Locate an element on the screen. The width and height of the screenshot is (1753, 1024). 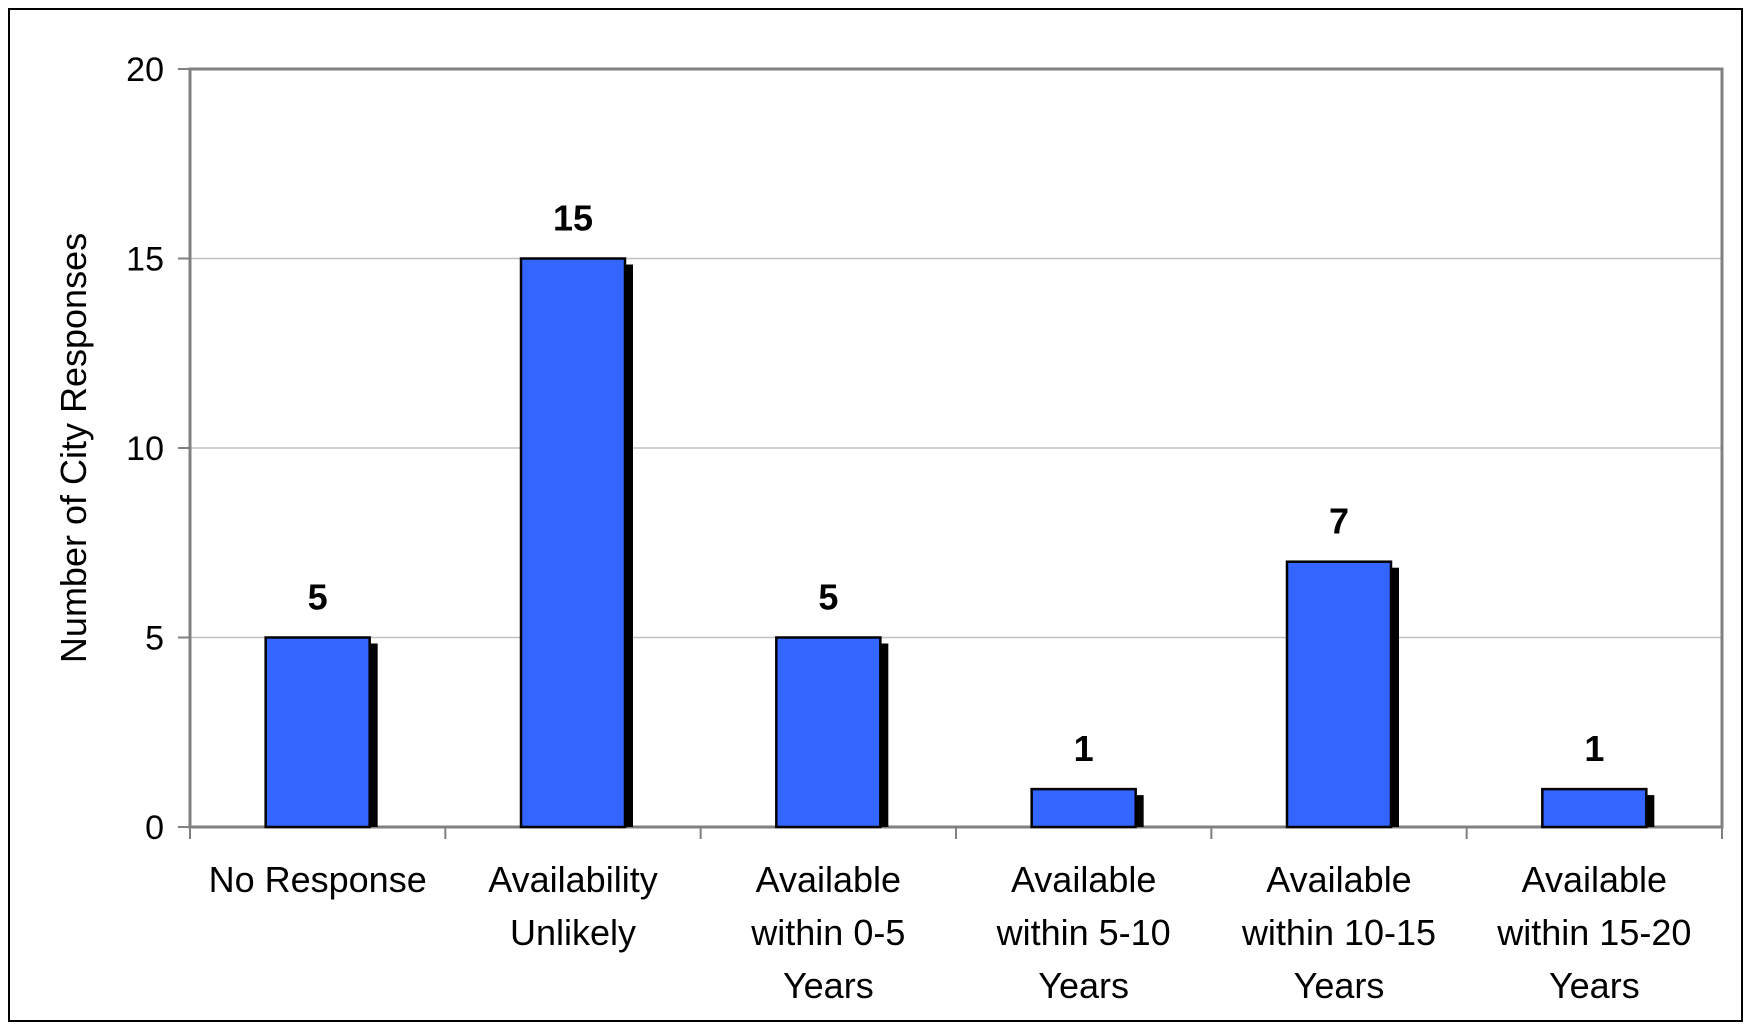
y-tick-label: 5 is located at coordinates (154, 639).